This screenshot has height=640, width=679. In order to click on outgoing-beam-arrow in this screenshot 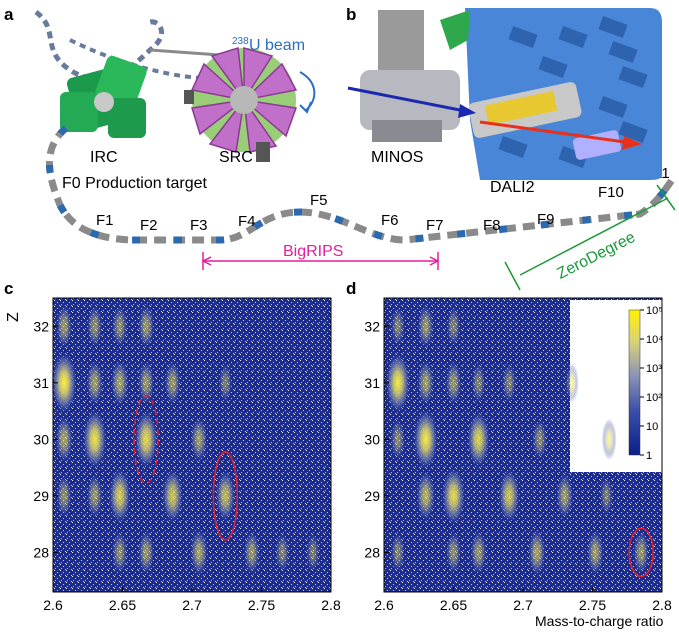, I will do `click(556, 132)`.